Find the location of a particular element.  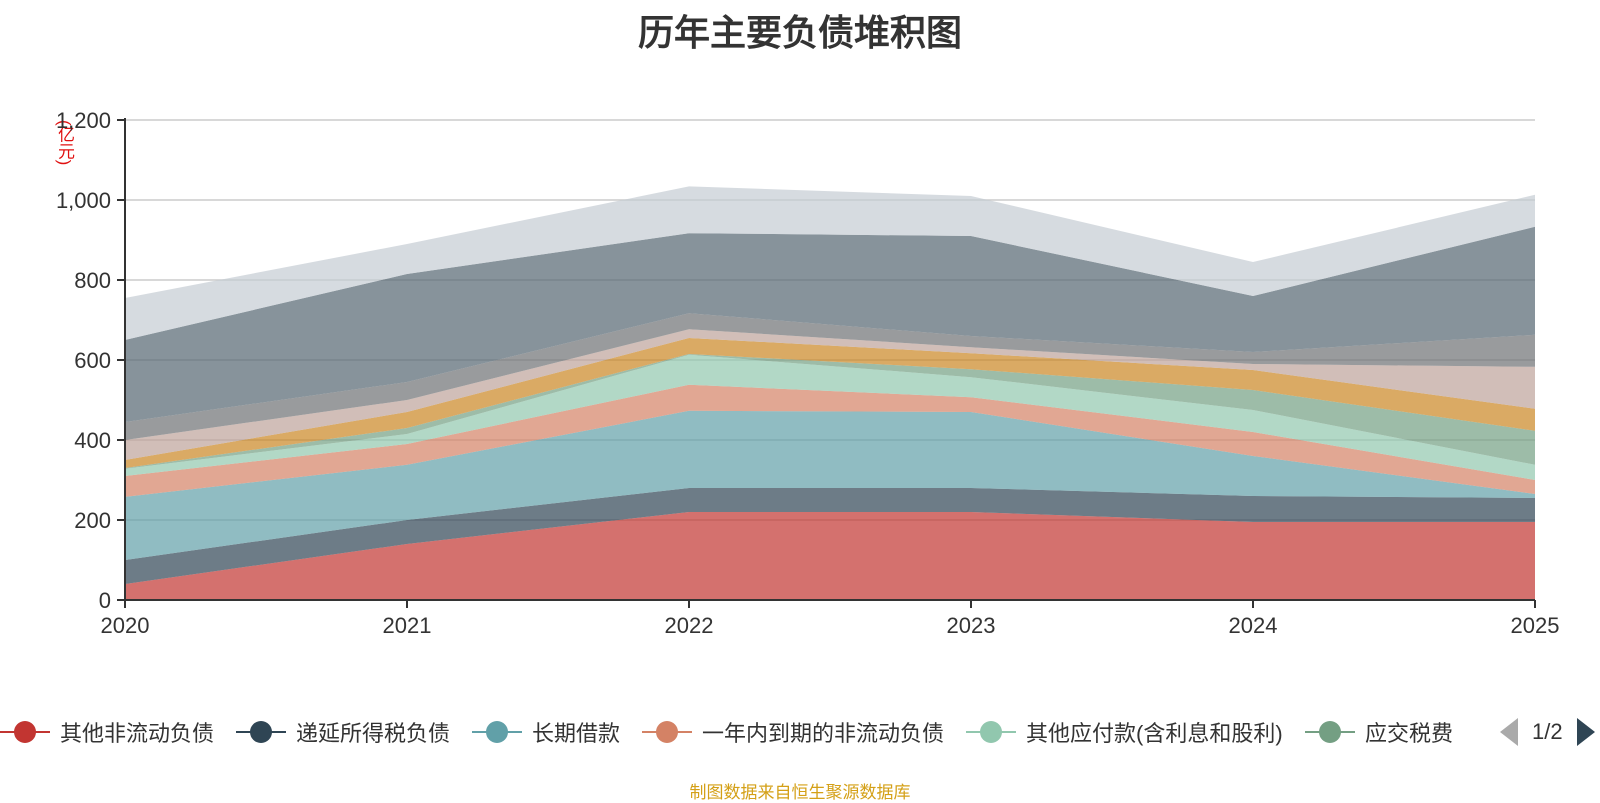

area-其他非流动负债 is located at coordinates (830, 556).